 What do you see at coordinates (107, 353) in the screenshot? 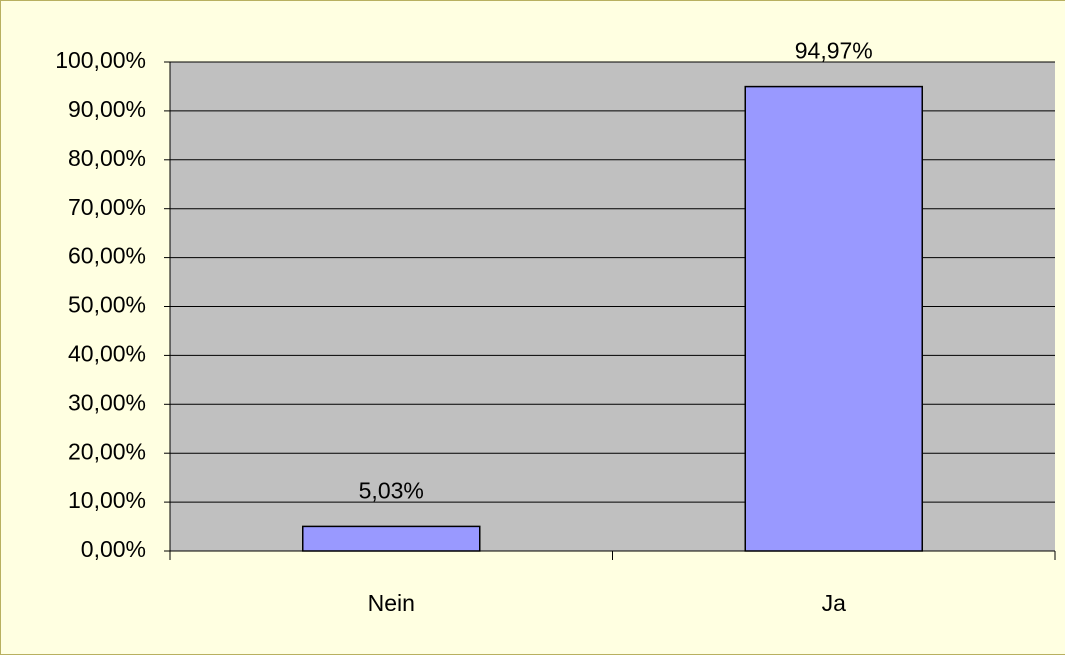
I see `y-tick-label: 40,00%` at bounding box center [107, 353].